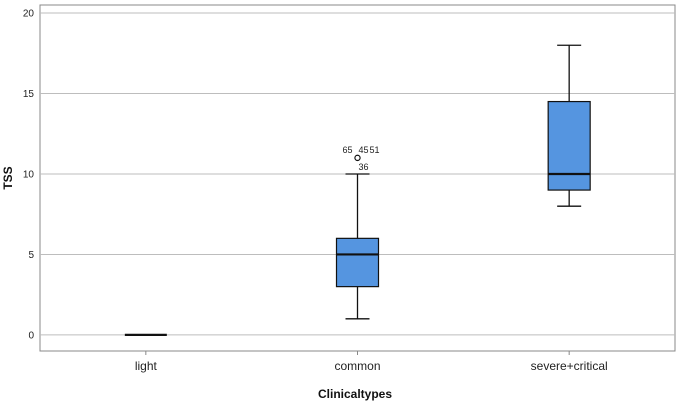  I want to click on box-severe-critical, so click(569, 125).